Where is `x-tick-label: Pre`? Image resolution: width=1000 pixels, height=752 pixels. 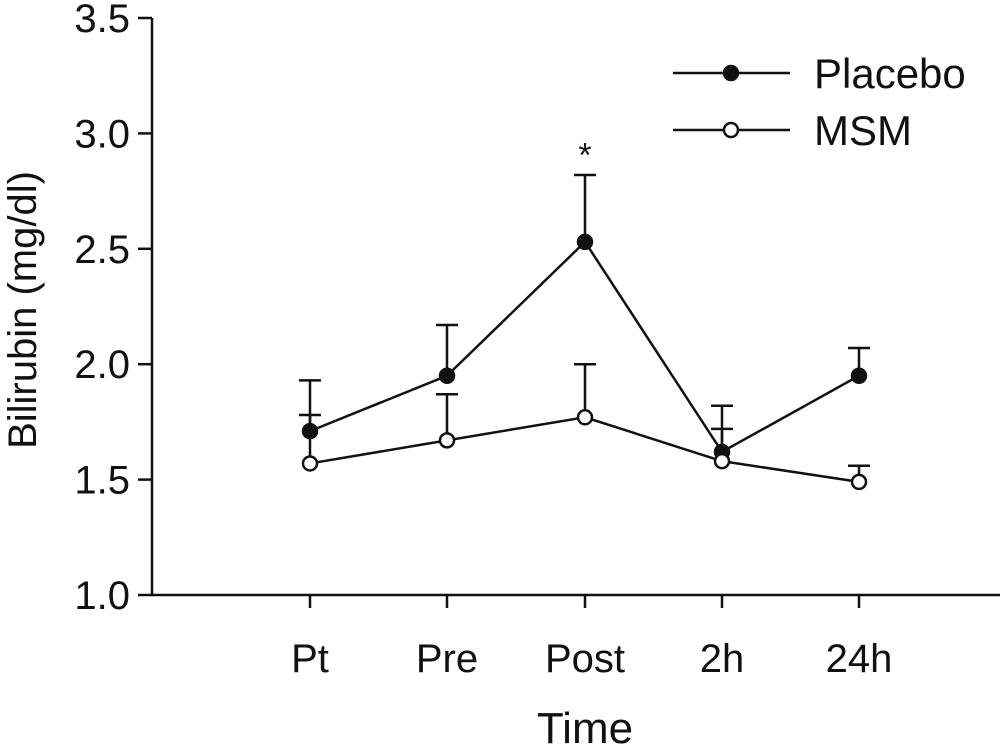
x-tick-label: Pre is located at coordinates (447, 659).